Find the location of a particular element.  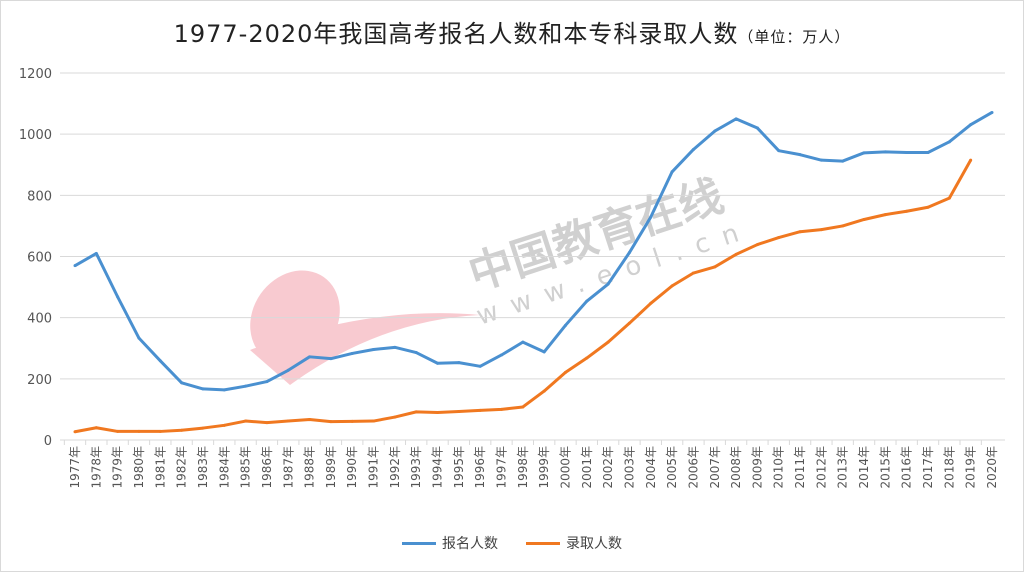

x-tick-label: 1985年 is located at coordinates (246, 467).